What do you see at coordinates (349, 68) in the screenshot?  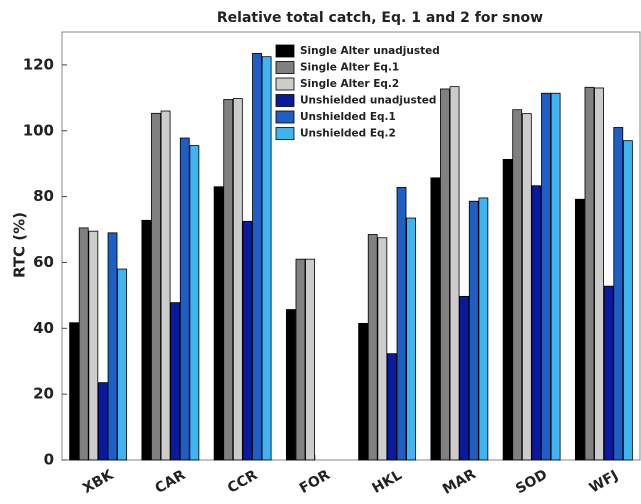 I see `legend-label: Single Alter Eq.1` at bounding box center [349, 68].